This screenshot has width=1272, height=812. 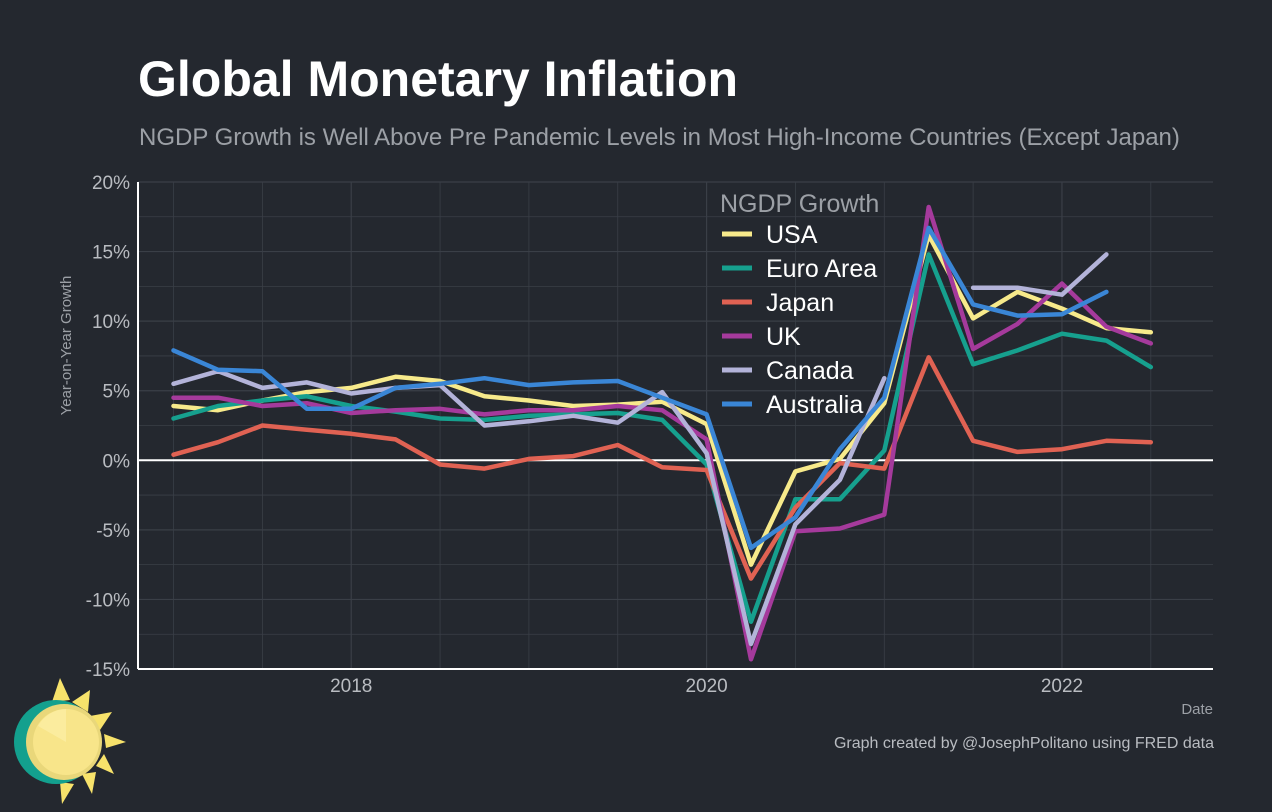 I want to click on x-axis-title: Date, so click(x=1197, y=709).